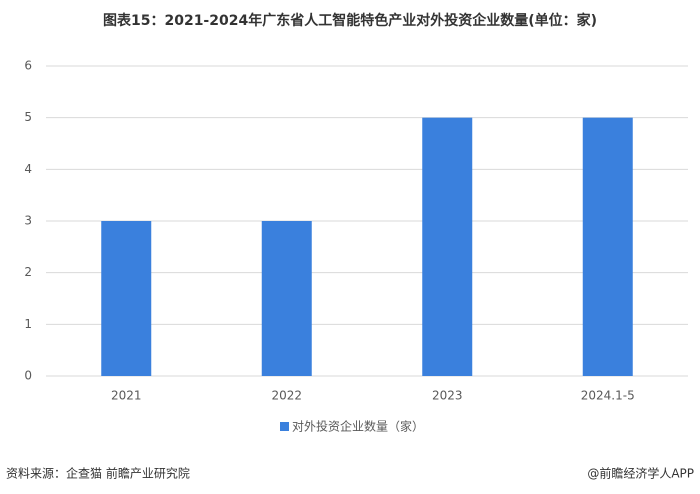 The width and height of the screenshot is (700, 494). Describe the element at coordinates (284, 426) in the screenshot. I see `legend-swatch` at that location.